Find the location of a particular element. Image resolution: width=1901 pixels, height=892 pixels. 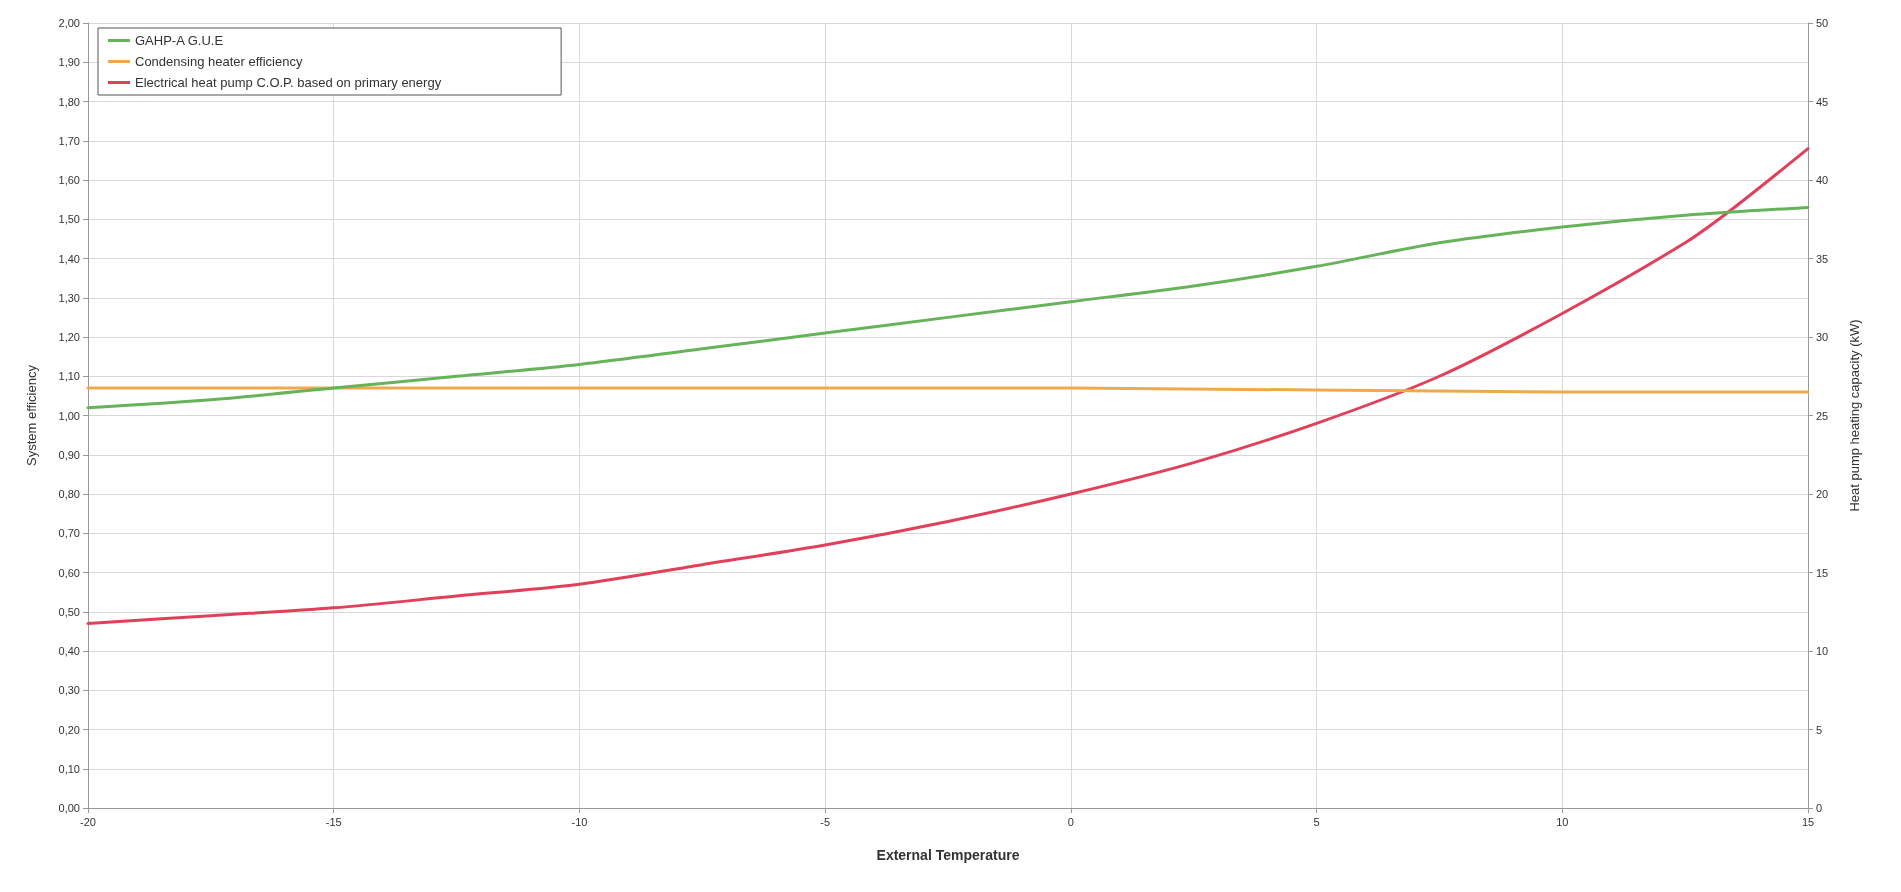

y-tick-label: 1,20 is located at coordinates (69, 337).